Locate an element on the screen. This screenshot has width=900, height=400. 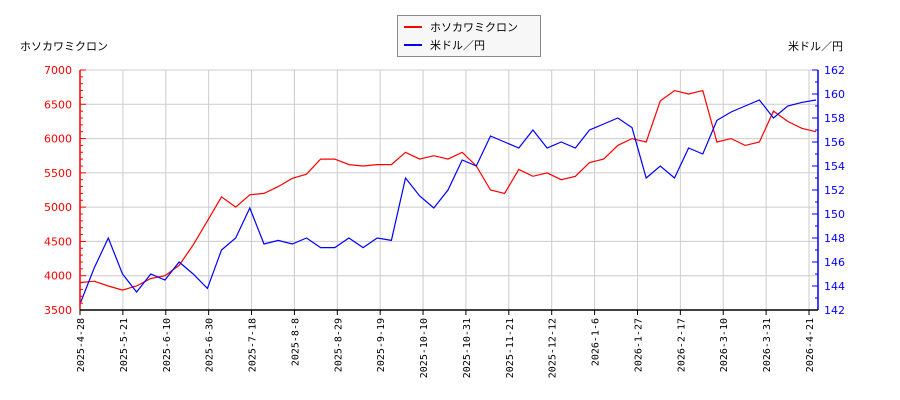
x-tick-label: 2025-10-10 is located at coordinates (424, 348).